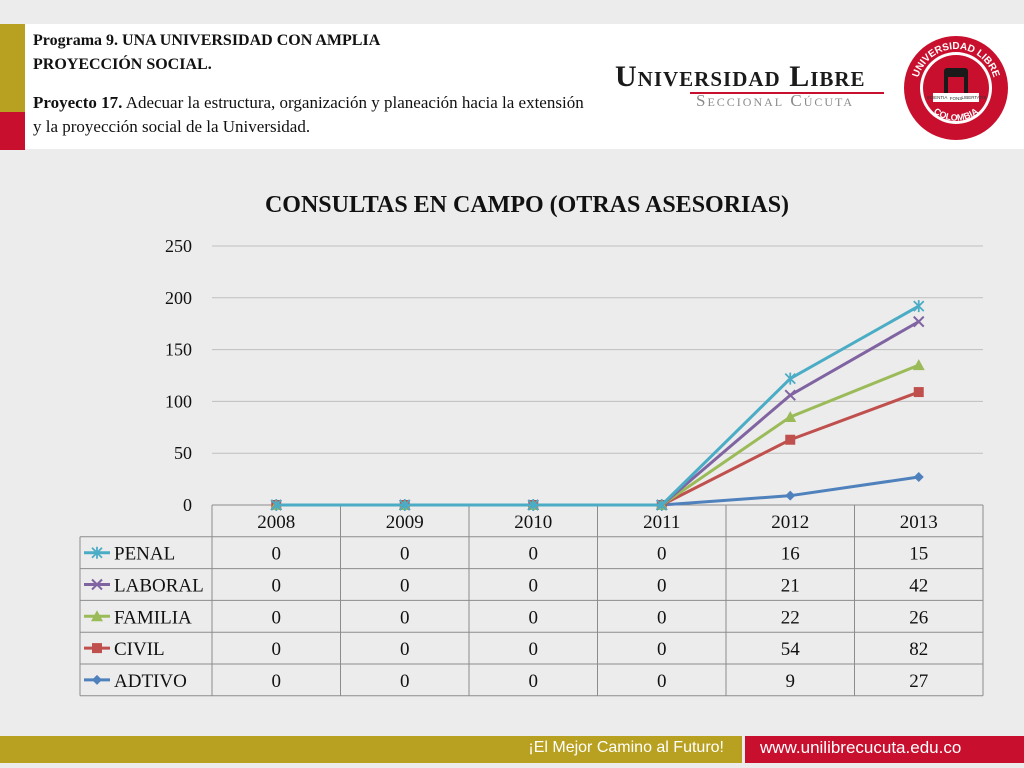 The height and width of the screenshot is (768, 1024). What do you see at coordinates (144, 554) in the screenshot?
I see `legend-label: PENAL` at bounding box center [144, 554].